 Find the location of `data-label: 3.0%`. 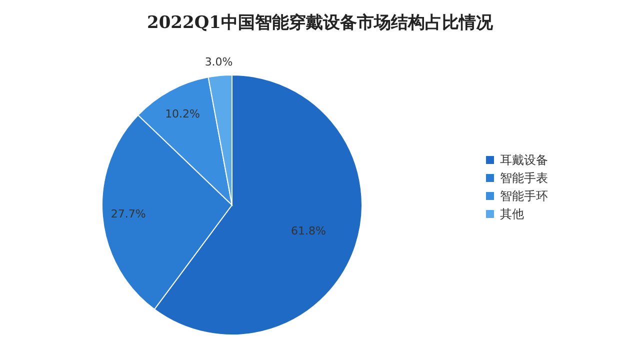

data-label: 3.0% is located at coordinates (218, 62).